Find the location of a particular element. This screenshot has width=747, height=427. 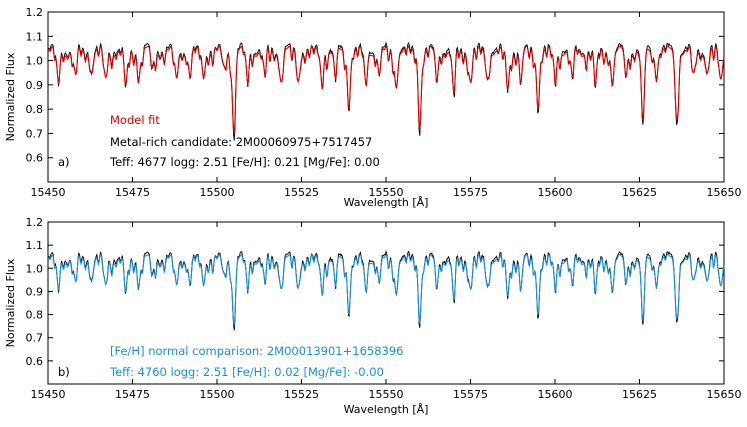

annotation-candidate: Metal-rich candidate: 2M00060975+7517457 is located at coordinates (241, 142).